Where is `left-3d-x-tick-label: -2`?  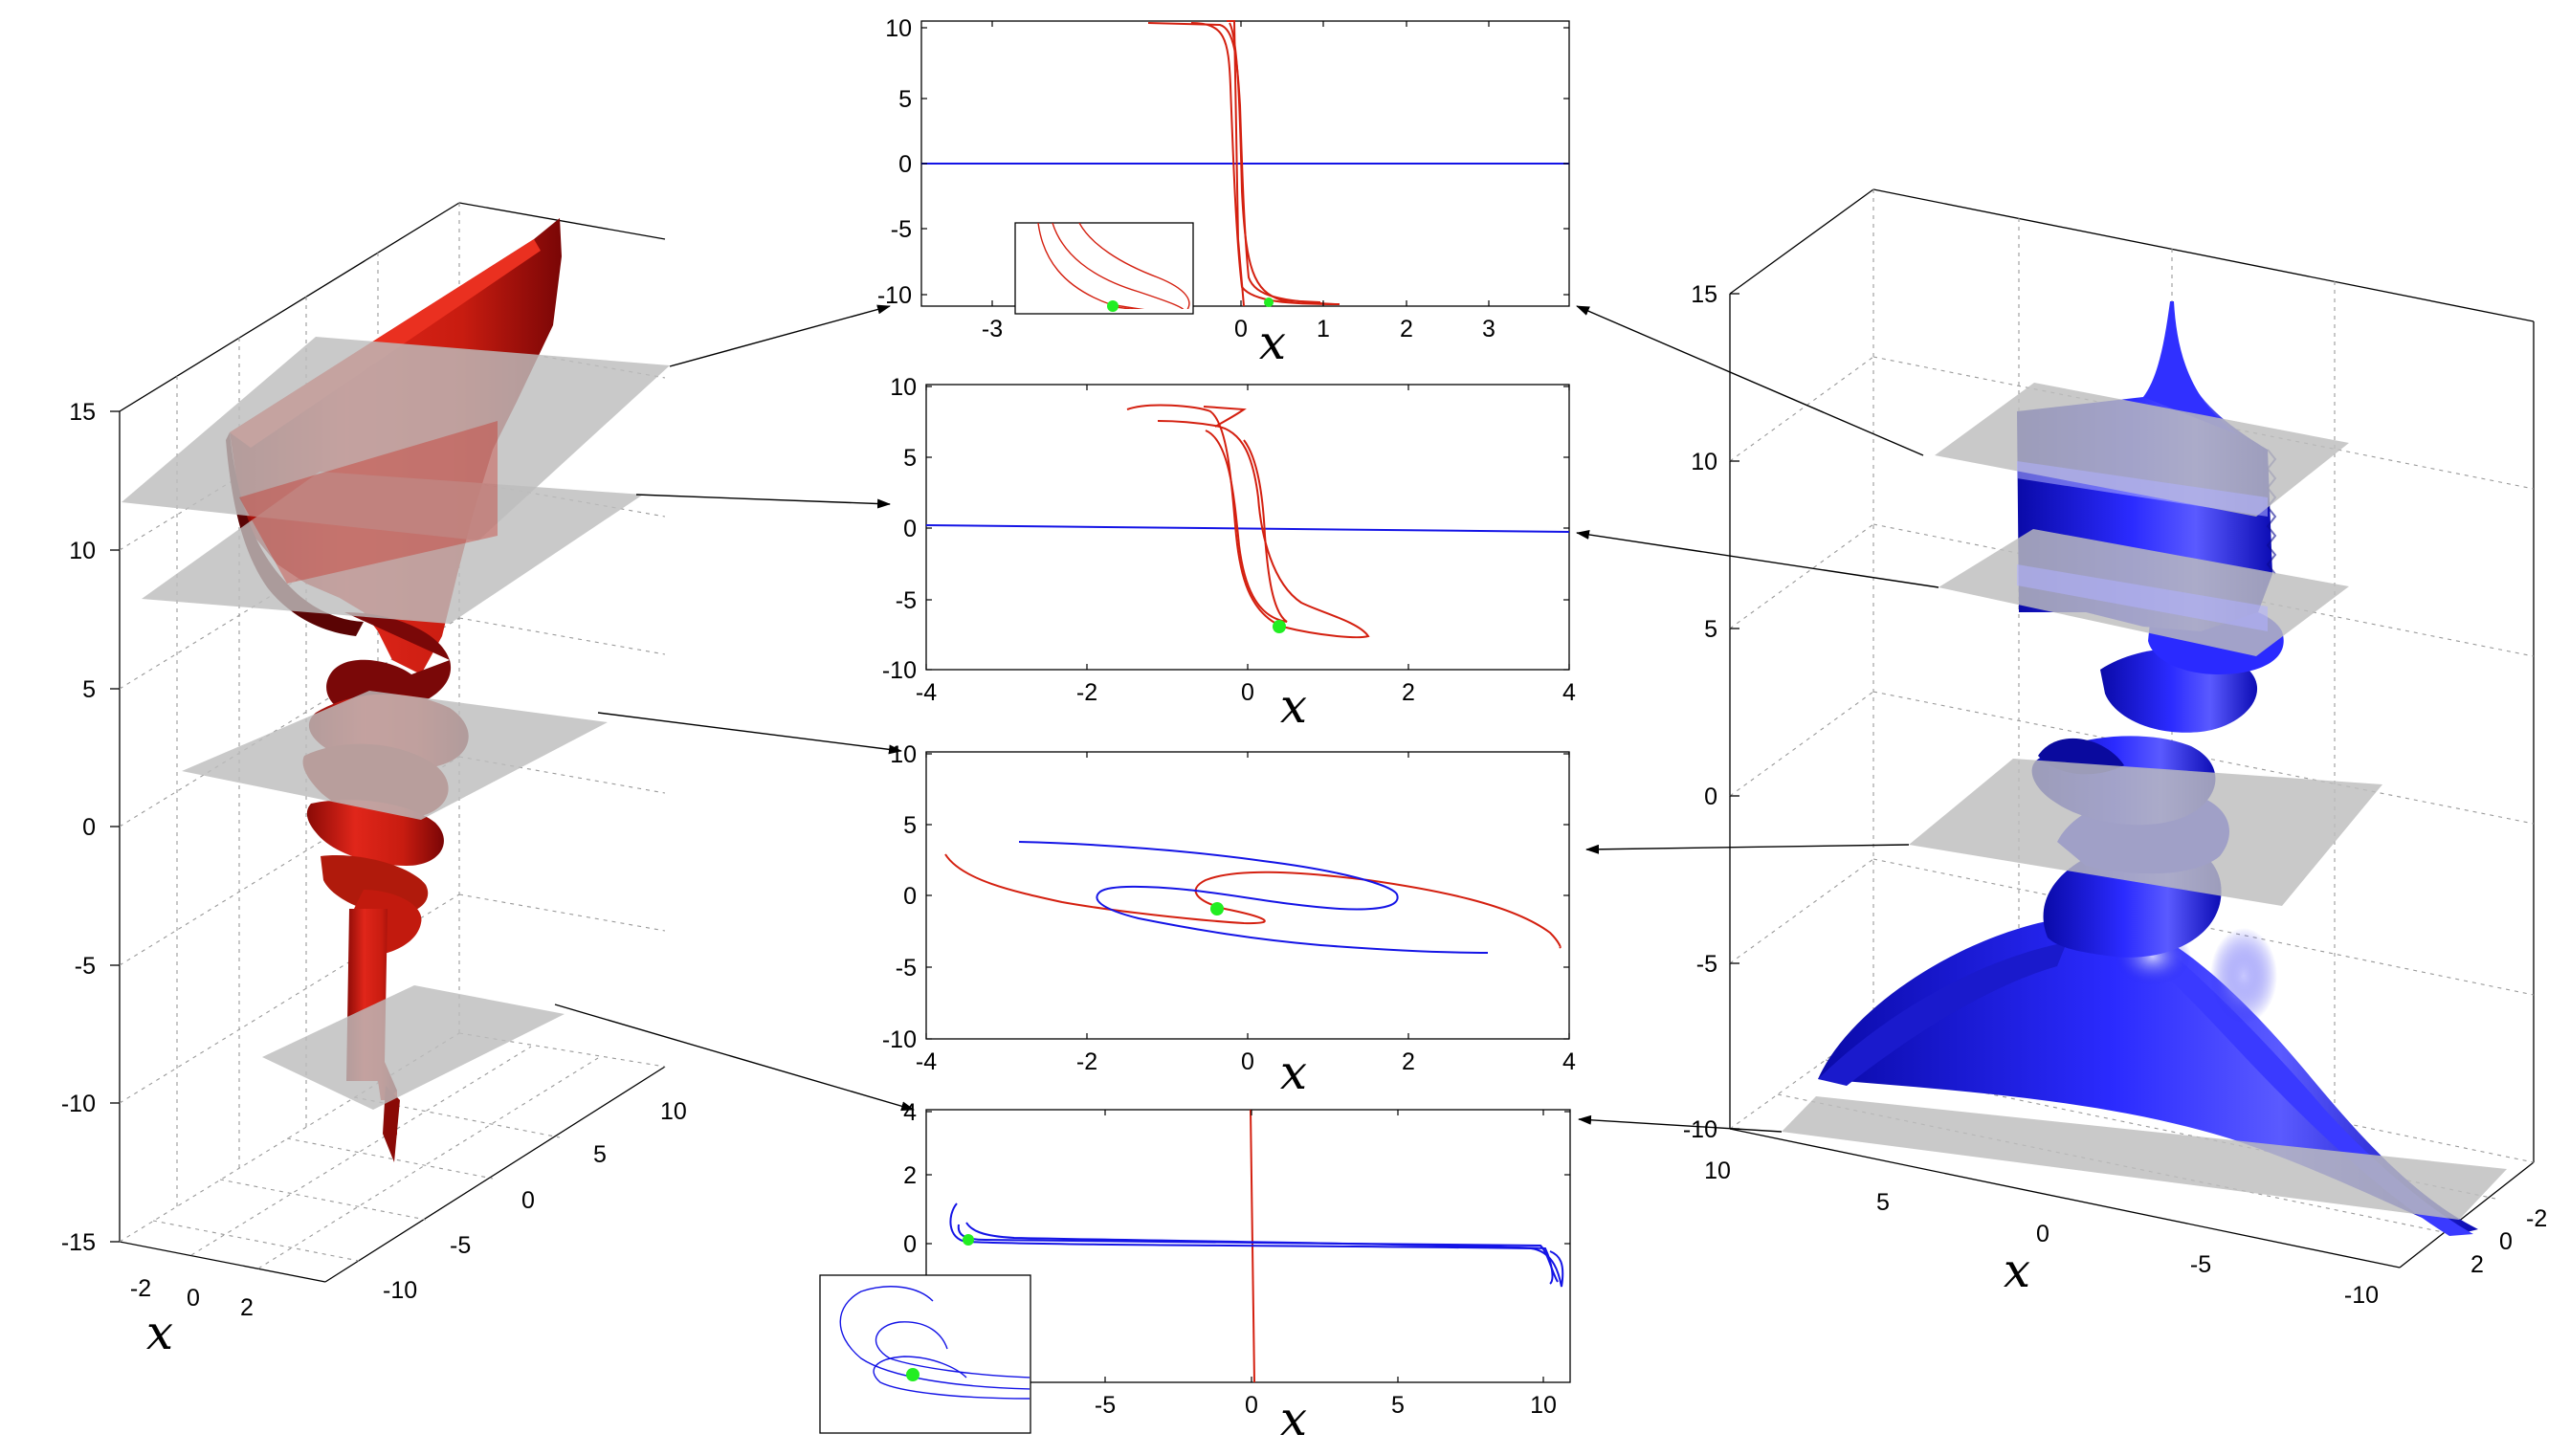
left-3d-x-tick-label: -2 is located at coordinates (140, 1288).